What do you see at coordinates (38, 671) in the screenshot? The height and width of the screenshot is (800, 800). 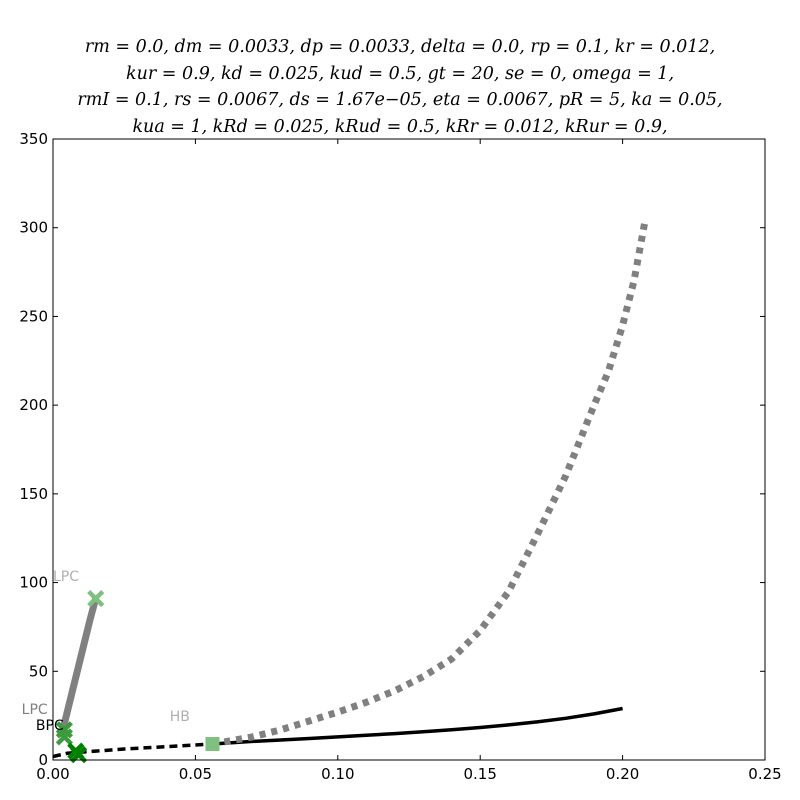 I see `y-tick-label: 50` at bounding box center [38, 671].